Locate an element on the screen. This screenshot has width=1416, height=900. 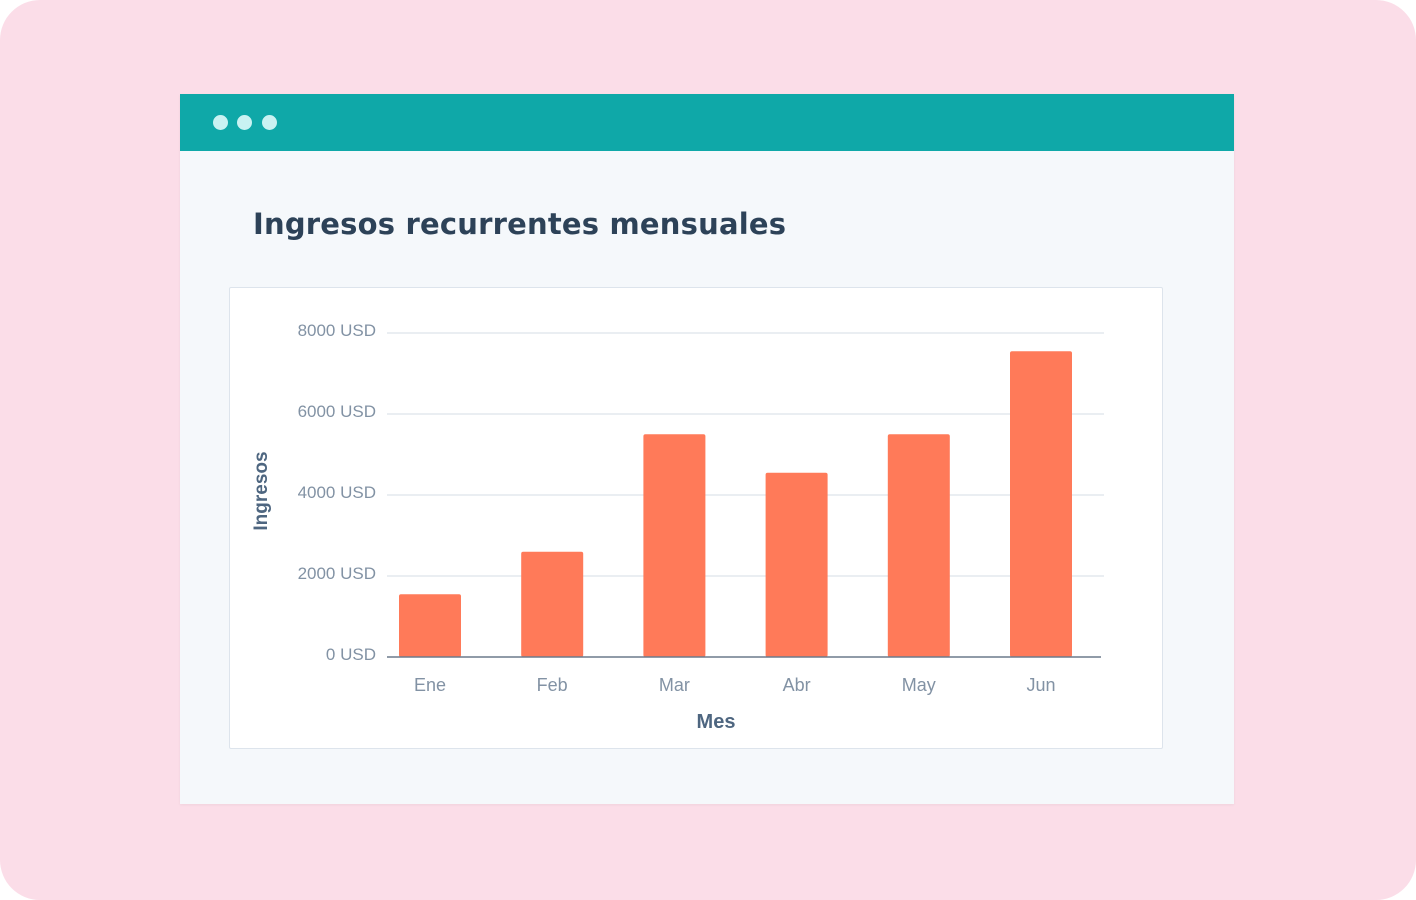
y-tick-label: 2000 USD is located at coordinates (337, 573).